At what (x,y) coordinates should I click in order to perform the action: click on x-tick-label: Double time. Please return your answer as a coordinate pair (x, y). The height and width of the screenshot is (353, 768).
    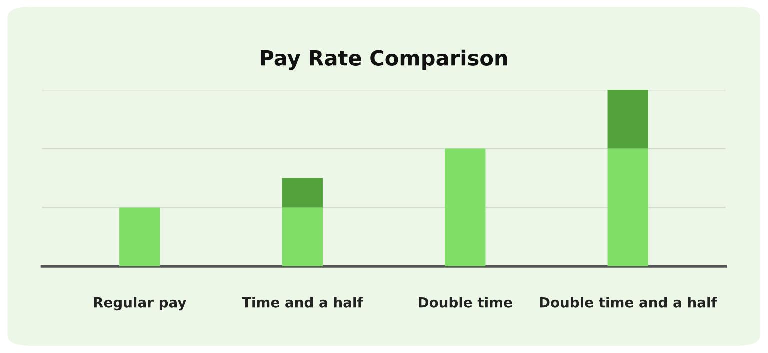
    Looking at the image, I should click on (465, 302).